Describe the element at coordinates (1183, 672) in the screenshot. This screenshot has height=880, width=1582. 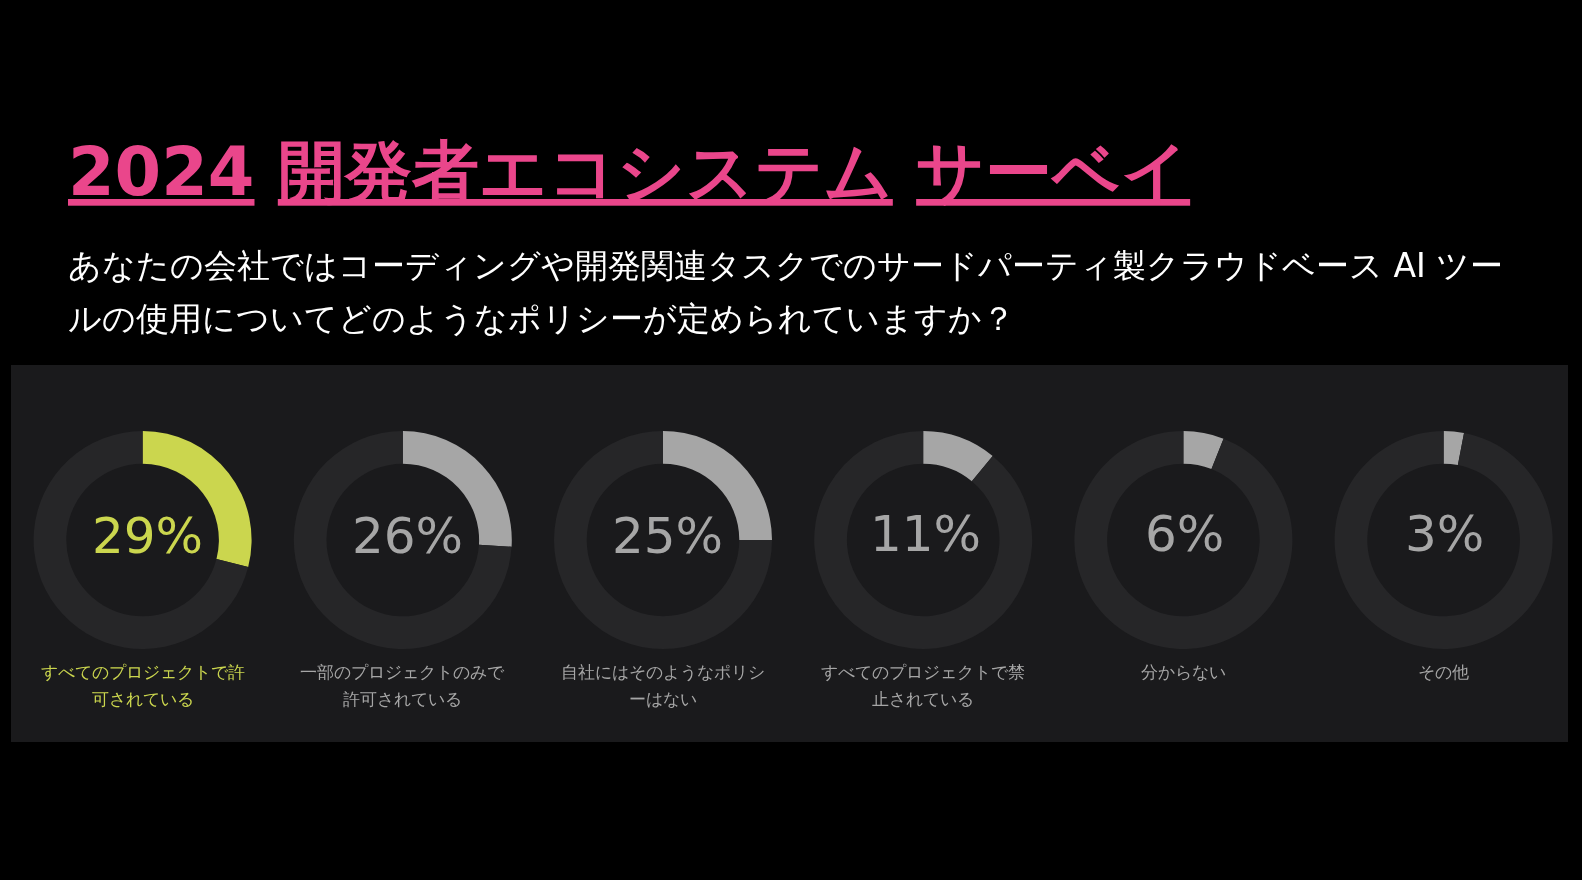
I see `text: 分からない` at that location.